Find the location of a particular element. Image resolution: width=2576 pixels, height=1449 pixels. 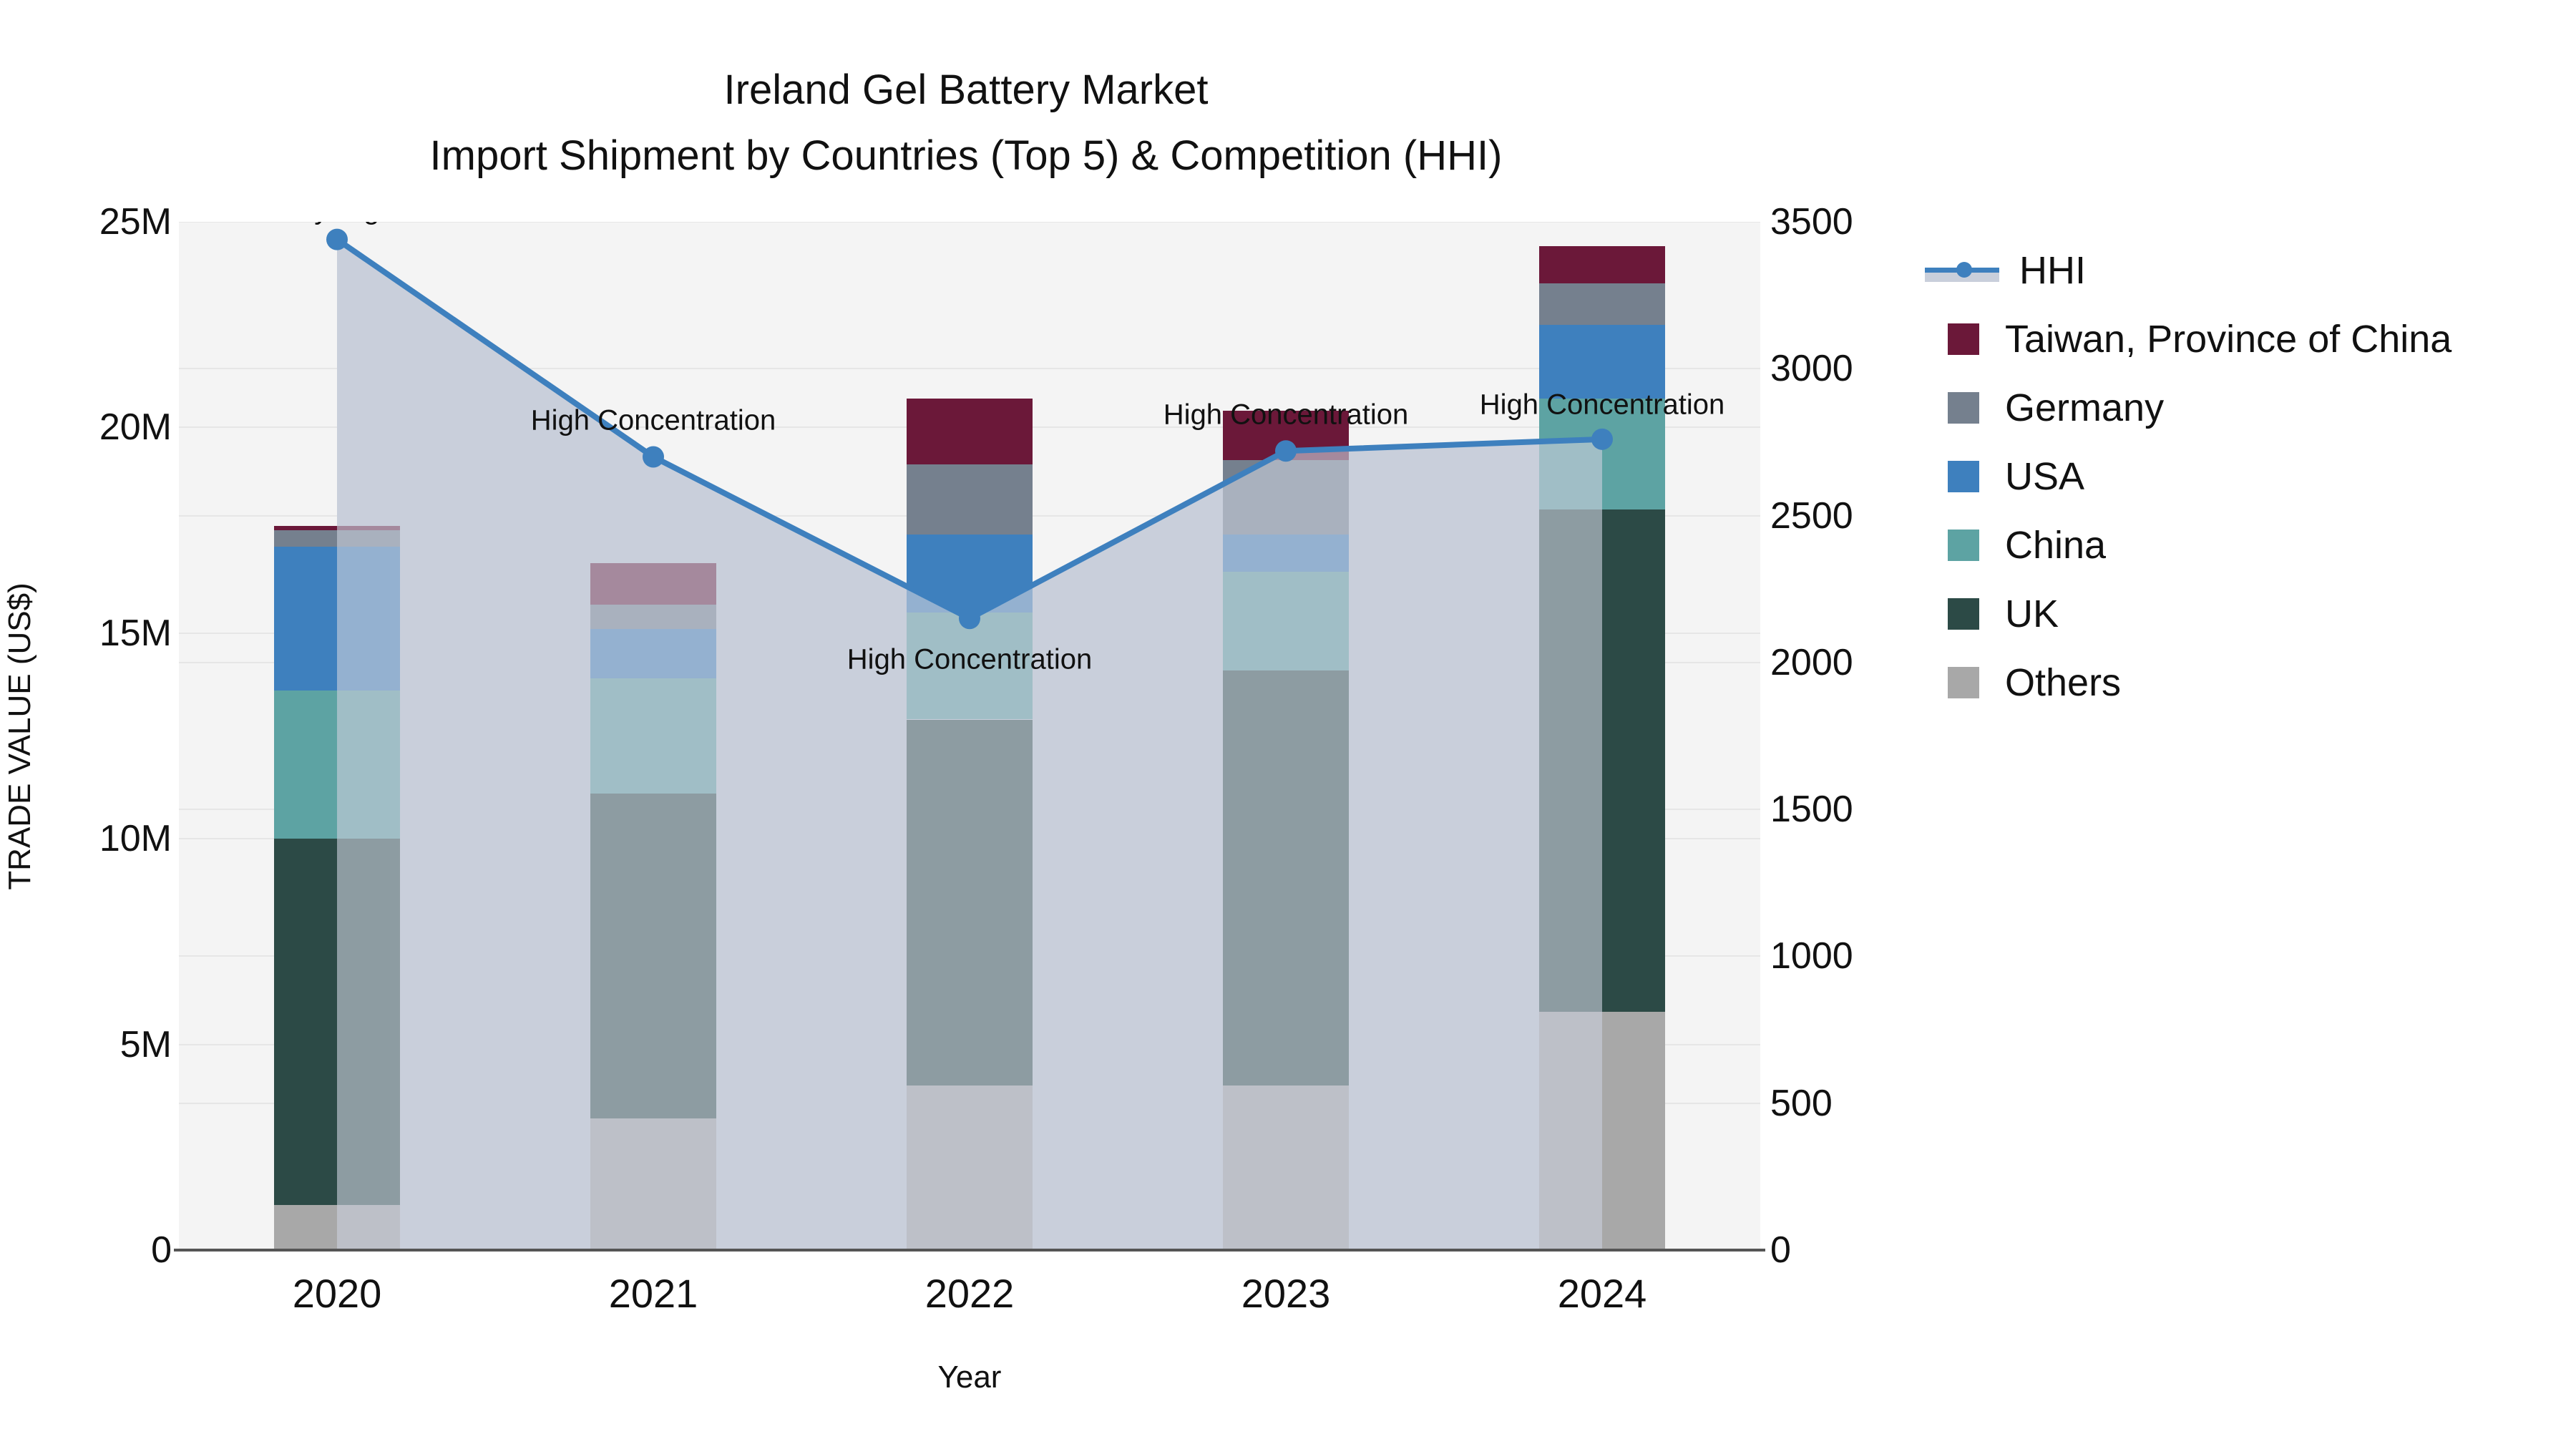

legend-item: HHI is located at coordinates (2240, 270).